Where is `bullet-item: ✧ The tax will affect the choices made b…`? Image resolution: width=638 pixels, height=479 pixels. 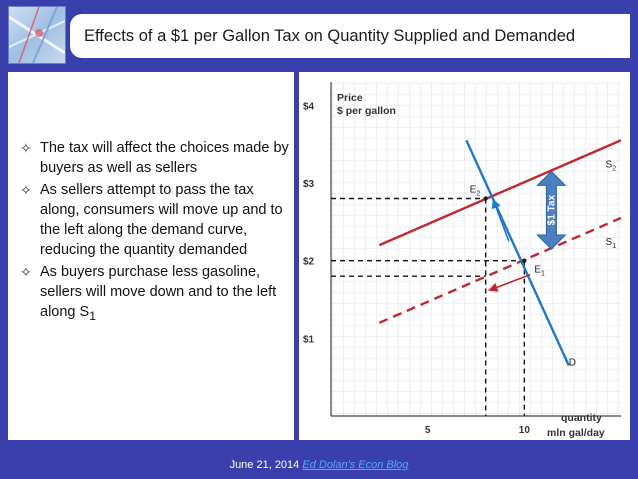 bullet-item: ✧ The tax will affect the choices made b… is located at coordinates (156, 158).